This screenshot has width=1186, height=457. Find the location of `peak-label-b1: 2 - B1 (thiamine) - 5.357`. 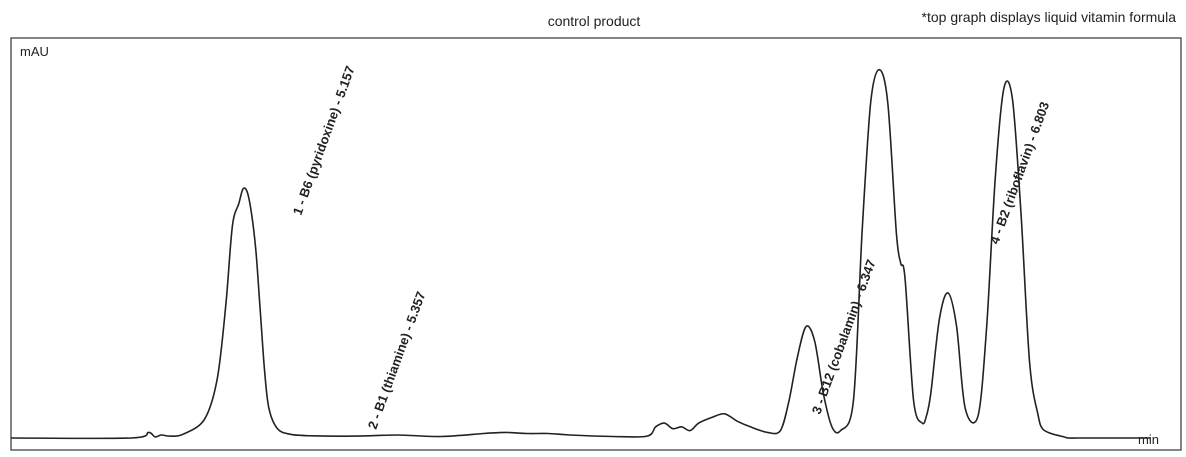

peak-label-b1: 2 - B1 (thiamine) - 5.357 is located at coordinates (397, 360).